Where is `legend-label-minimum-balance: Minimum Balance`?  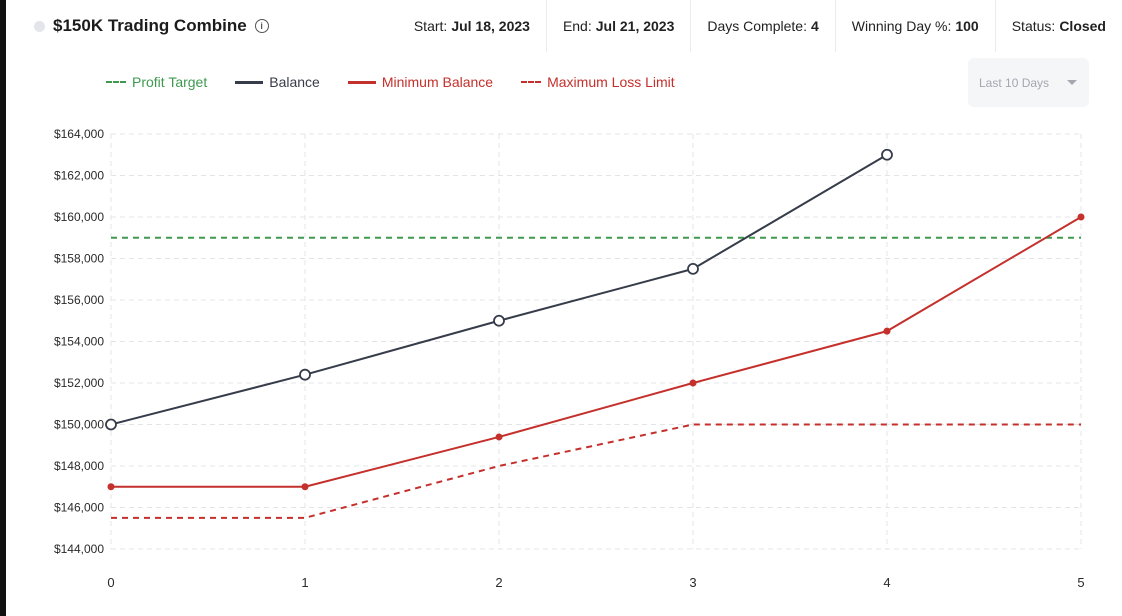
legend-label-minimum-balance: Minimum Balance is located at coordinates (437, 82).